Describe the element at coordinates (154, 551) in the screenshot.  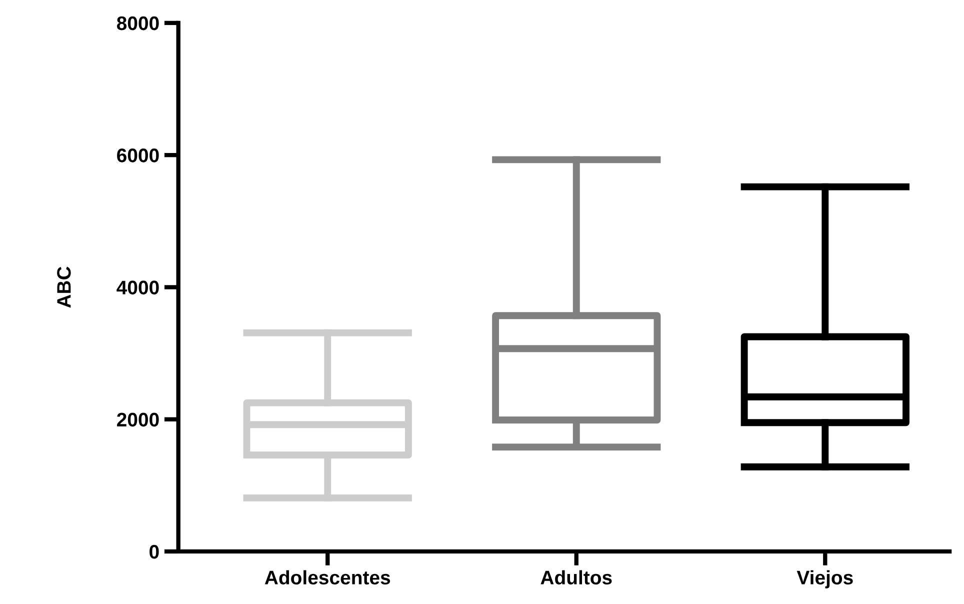
I see `y-tick-label: 0` at that location.